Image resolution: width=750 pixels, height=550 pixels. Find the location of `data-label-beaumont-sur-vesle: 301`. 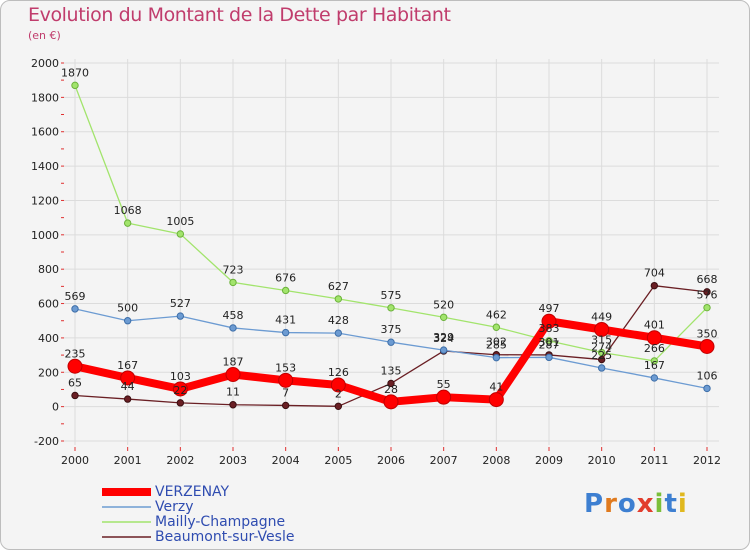

data-label-beaumont-sur-vesle: 301 is located at coordinates (549, 342).